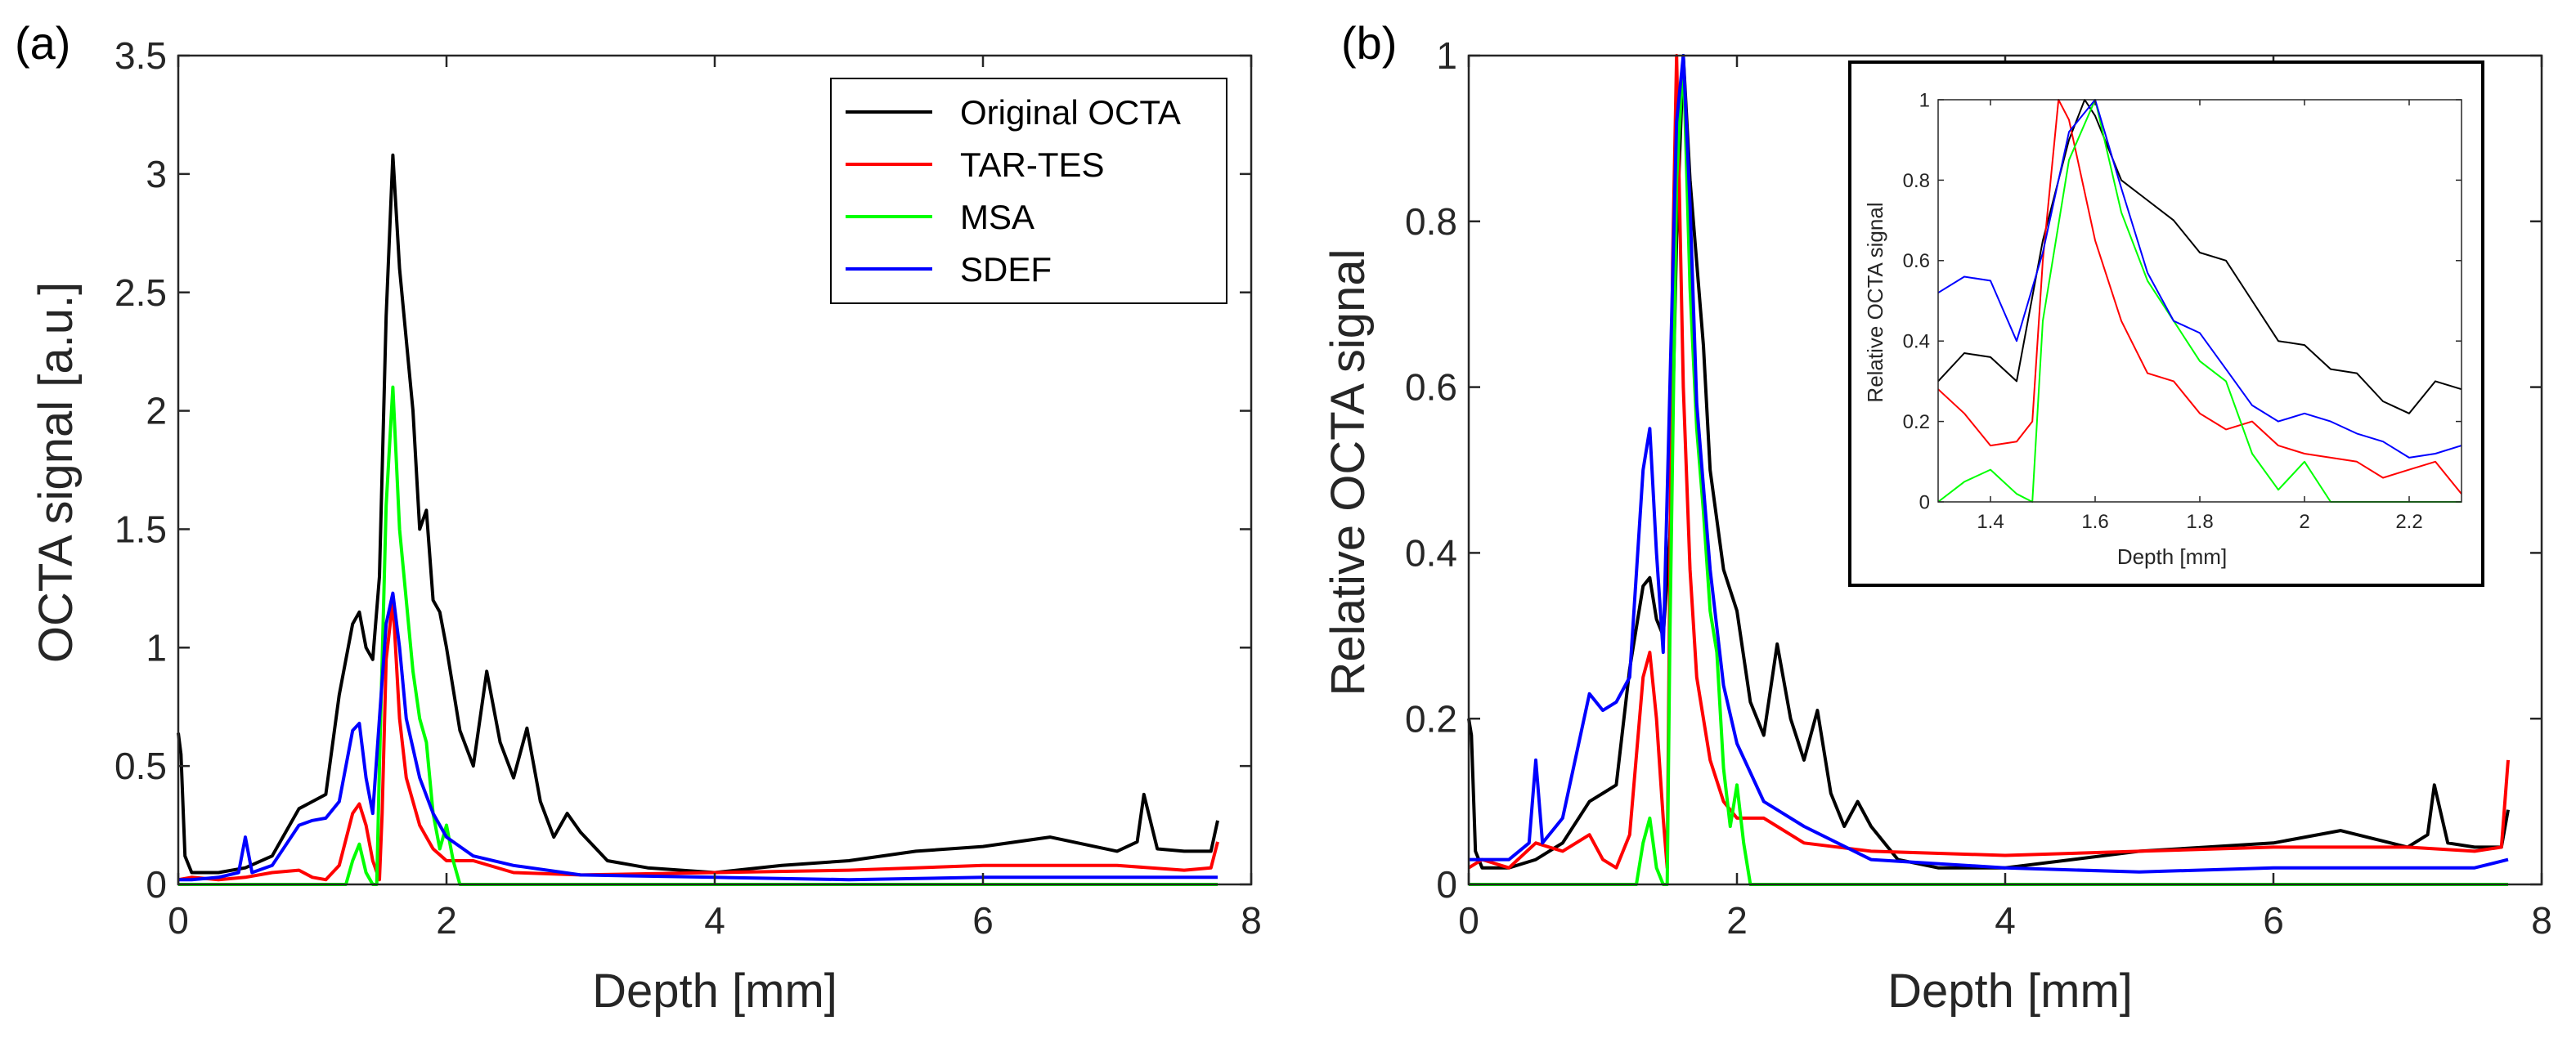  Describe the element at coordinates (714, 920) in the screenshot. I see `panel-a-xtick-label: 4` at that location.